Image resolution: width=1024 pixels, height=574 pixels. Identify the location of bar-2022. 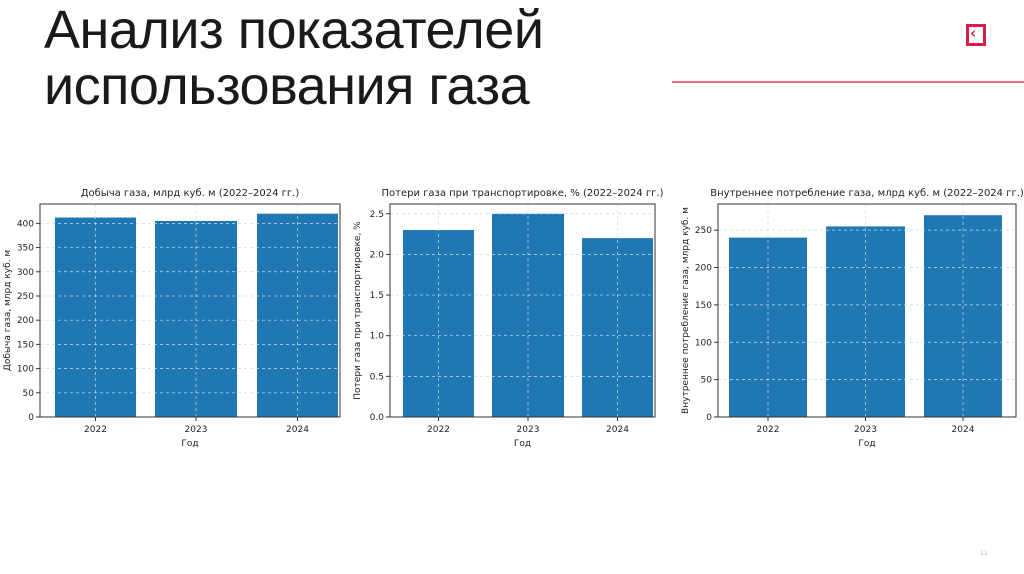
(95, 317).